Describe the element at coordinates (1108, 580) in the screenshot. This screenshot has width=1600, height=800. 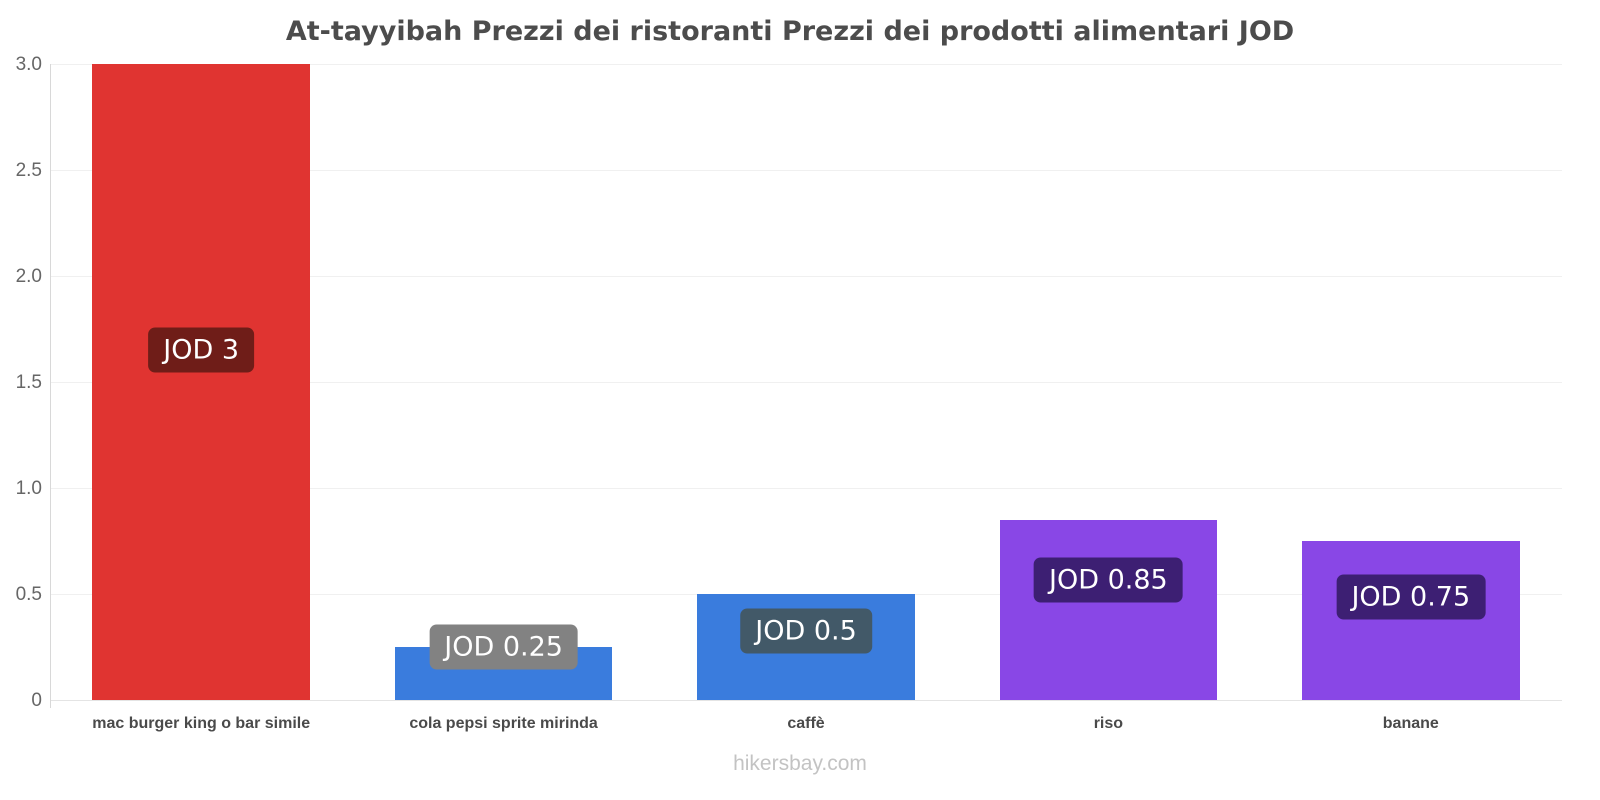
I see `bar-value-badge: JOD 0.85` at that location.